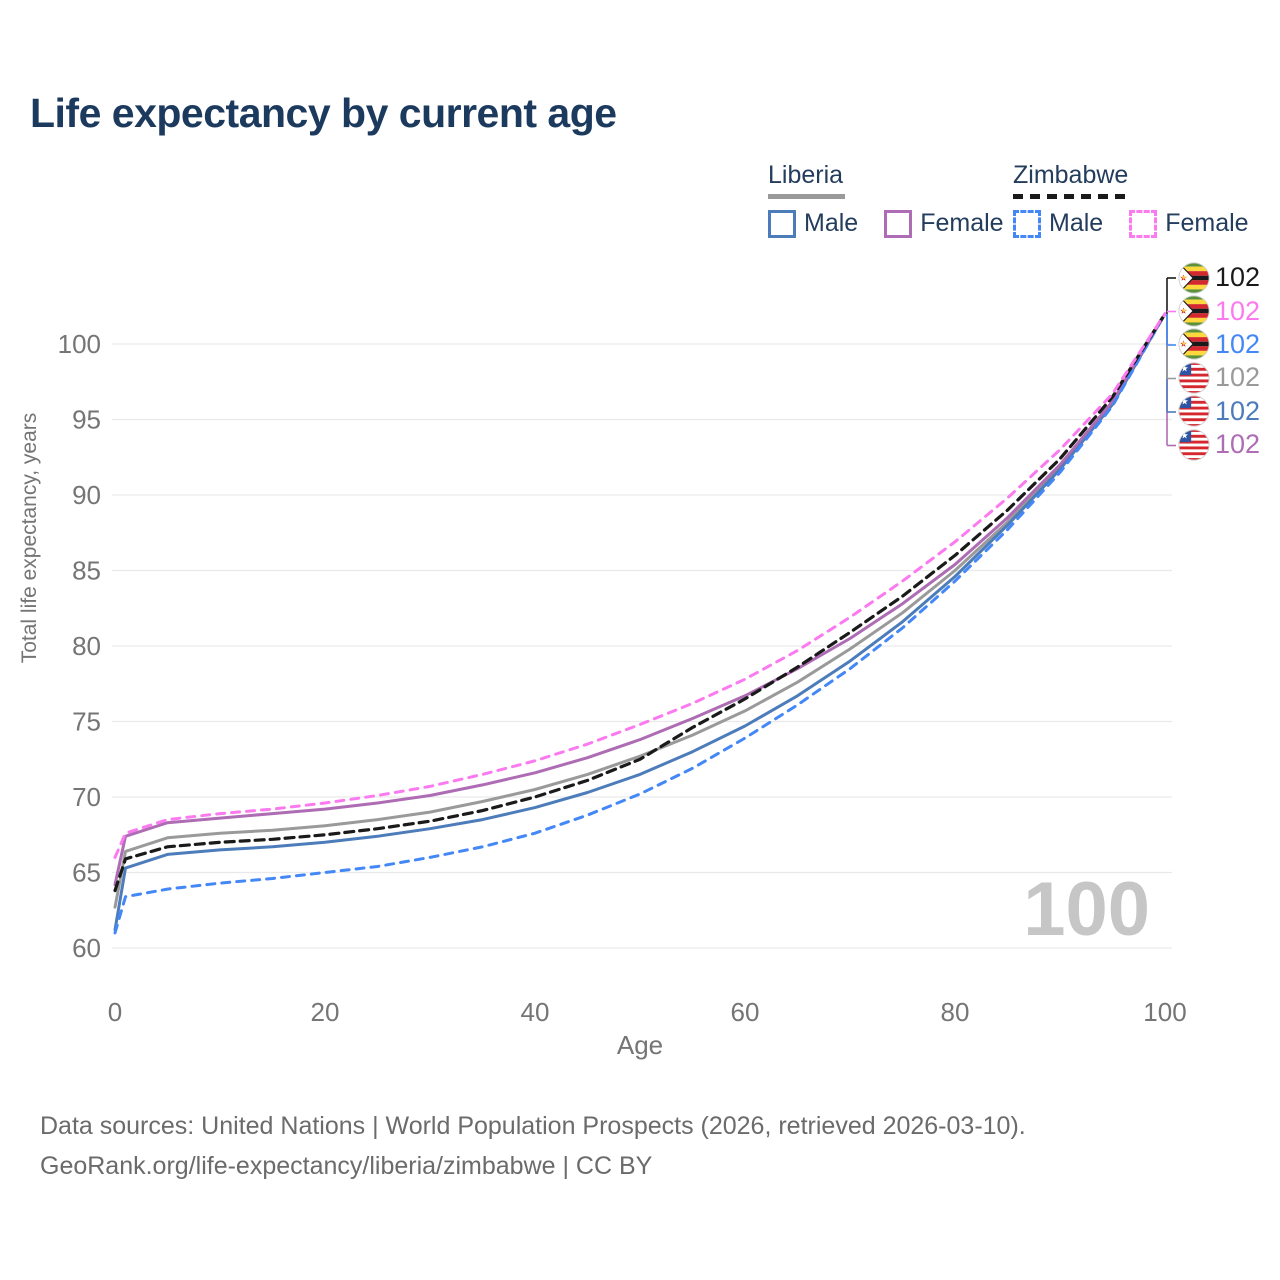 This screenshot has height=1280, width=1280. Describe the element at coordinates (86, 495) in the screenshot. I see `y-tick-label: 90` at that location.